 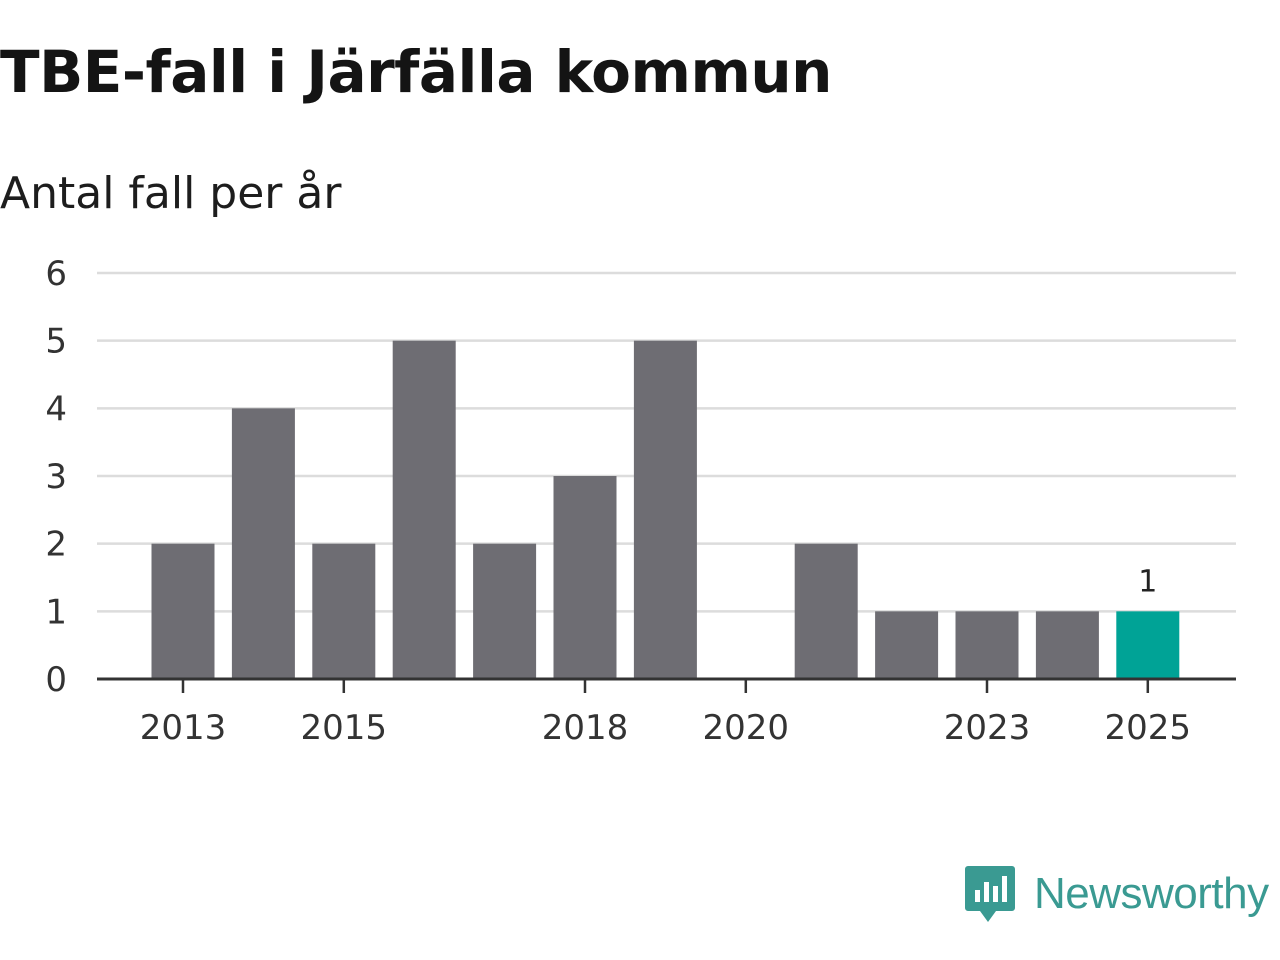 What do you see at coordinates (56, 545) in the screenshot?
I see `y-tick-label: 2` at bounding box center [56, 545].